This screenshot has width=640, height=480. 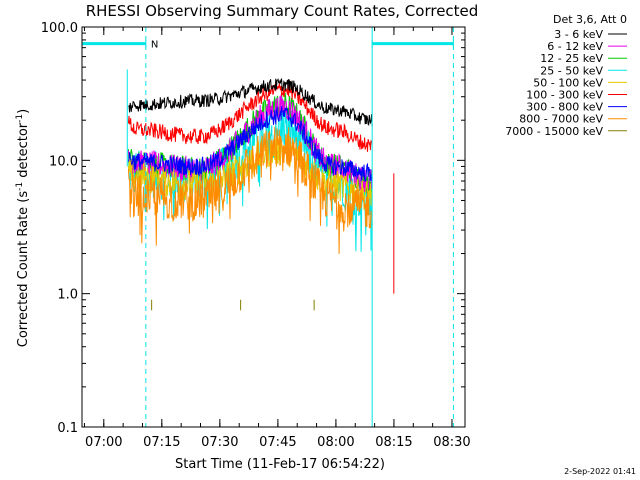 What do you see at coordinates (393, 442) in the screenshot?
I see `x-tick-label: 08:15` at bounding box center [393, 442].